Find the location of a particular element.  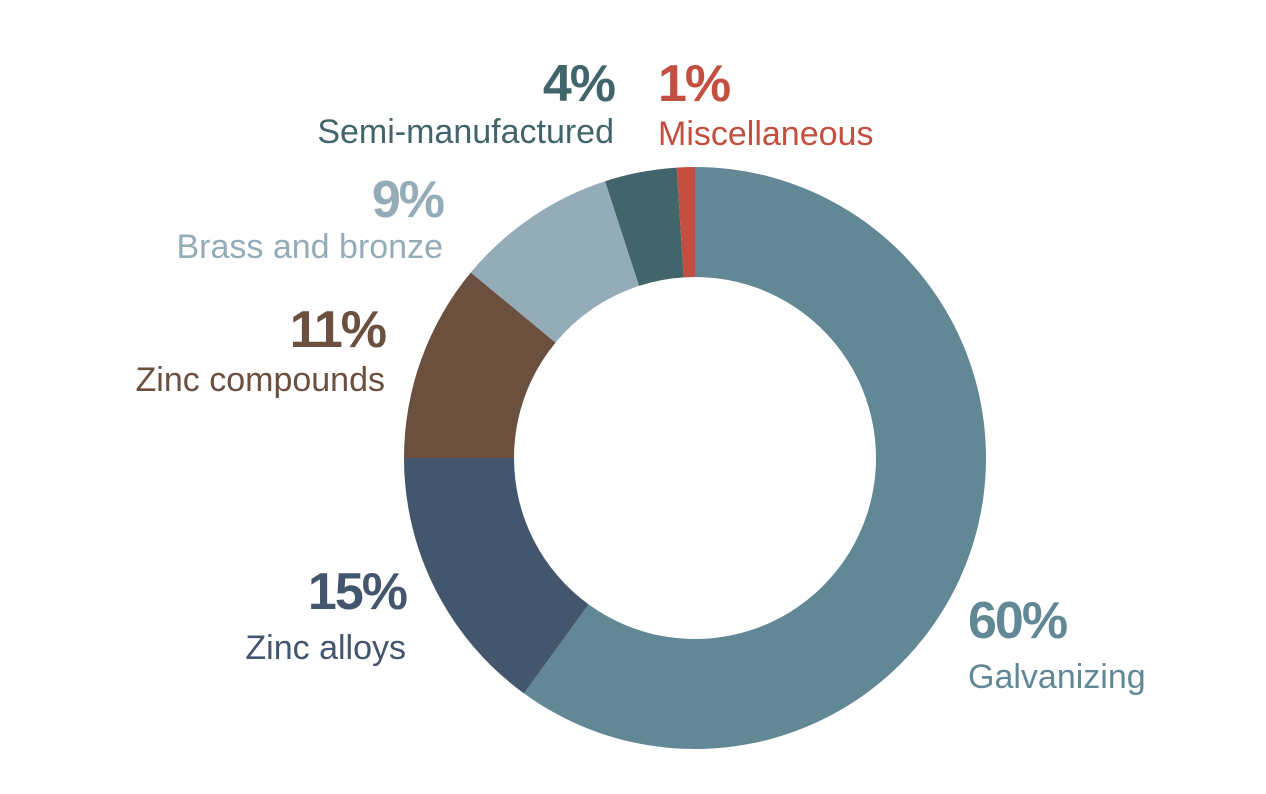

slice-zinc-compounds is located at coordinates (480, 365).